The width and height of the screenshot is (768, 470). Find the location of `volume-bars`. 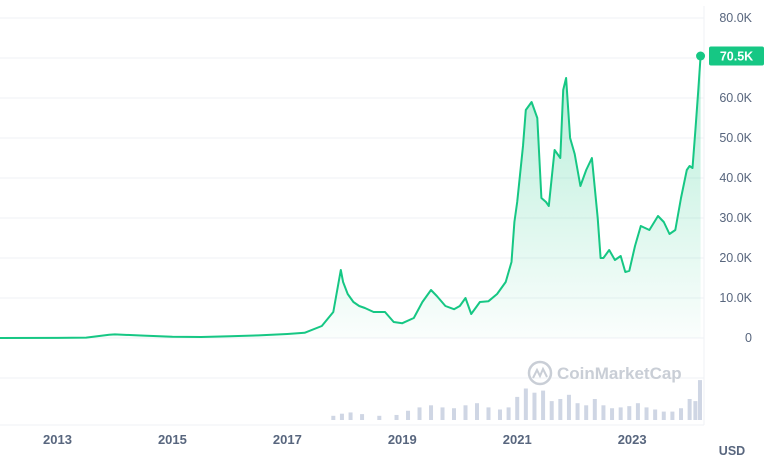

volume-bars is located at coordinates (516, 400).